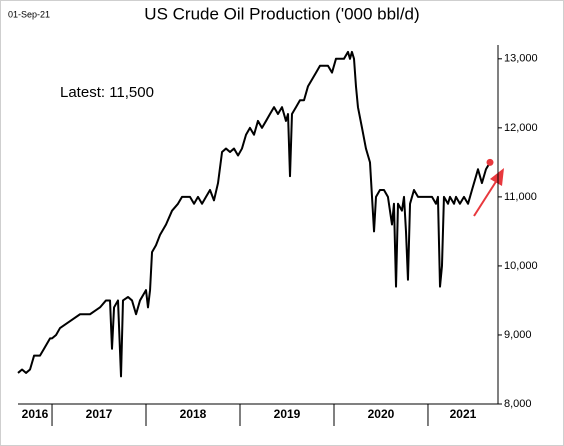 This screenshot has width=564, height=446. I want to click on y-tick-label: 8,000, so click(518, 404).